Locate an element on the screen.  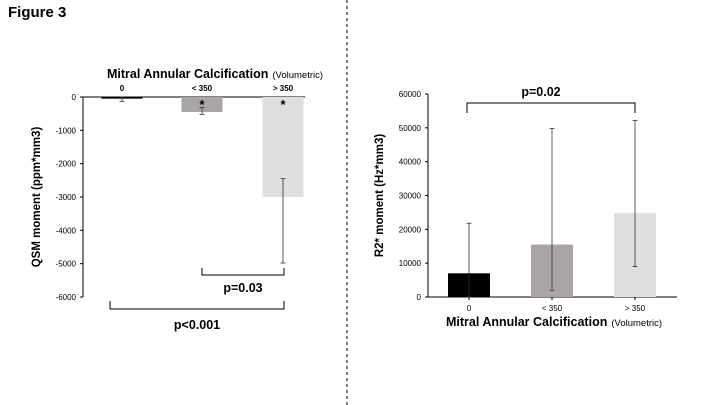
y-tick-label: -6000 is located at coordinates (66, 297).